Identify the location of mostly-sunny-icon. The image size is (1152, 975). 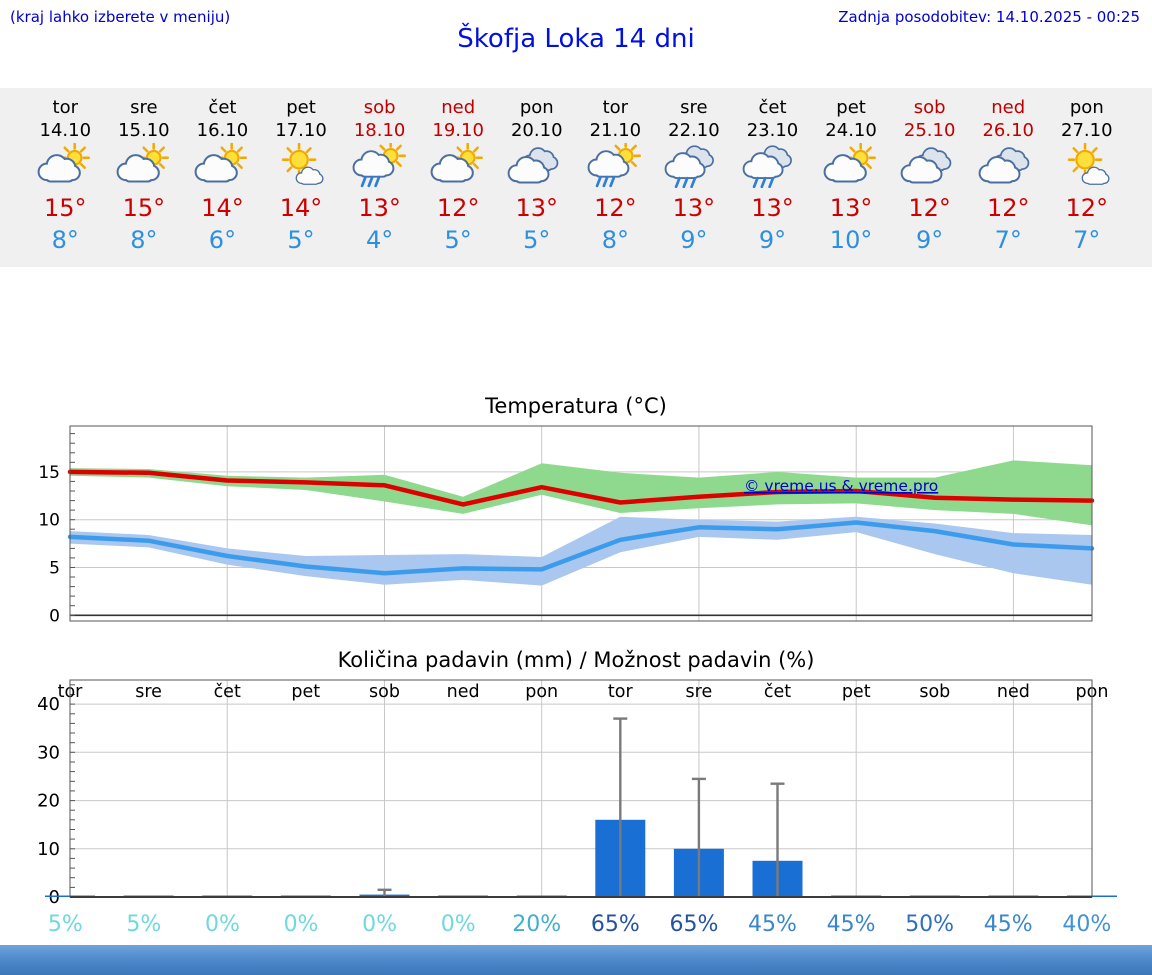
(302, 164).